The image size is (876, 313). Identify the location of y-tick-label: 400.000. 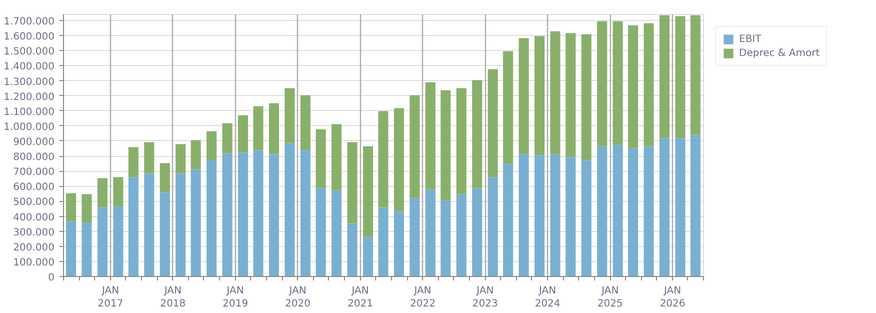
(34, 218).